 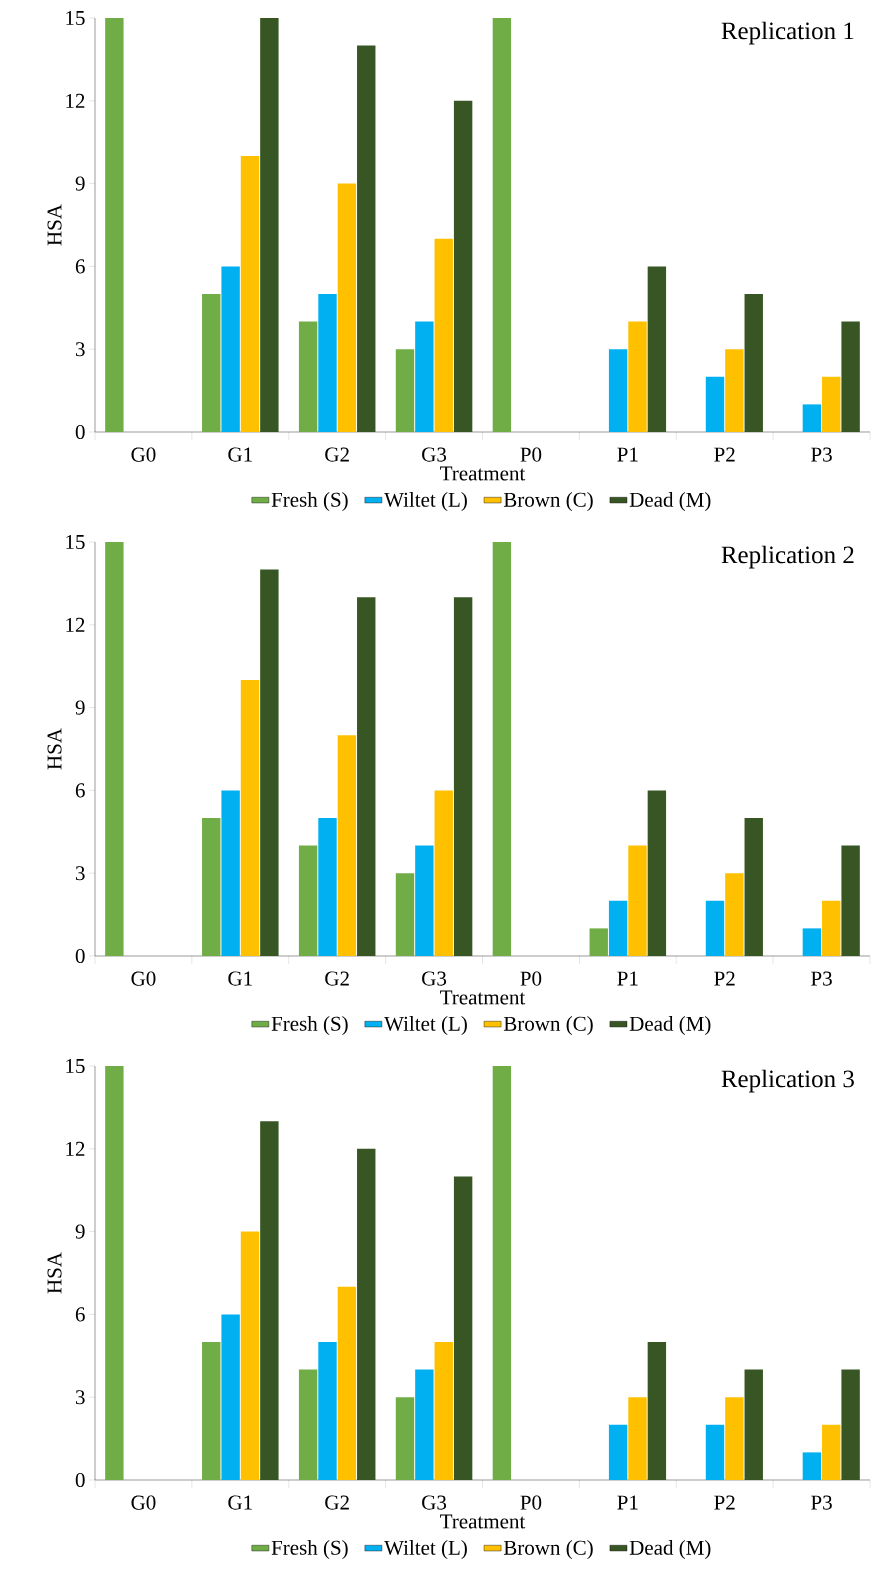 What do you see at coordinates (80, 873) in the screenshot?
I see `y-tick-label: 3` at bounding box center [80, 873].